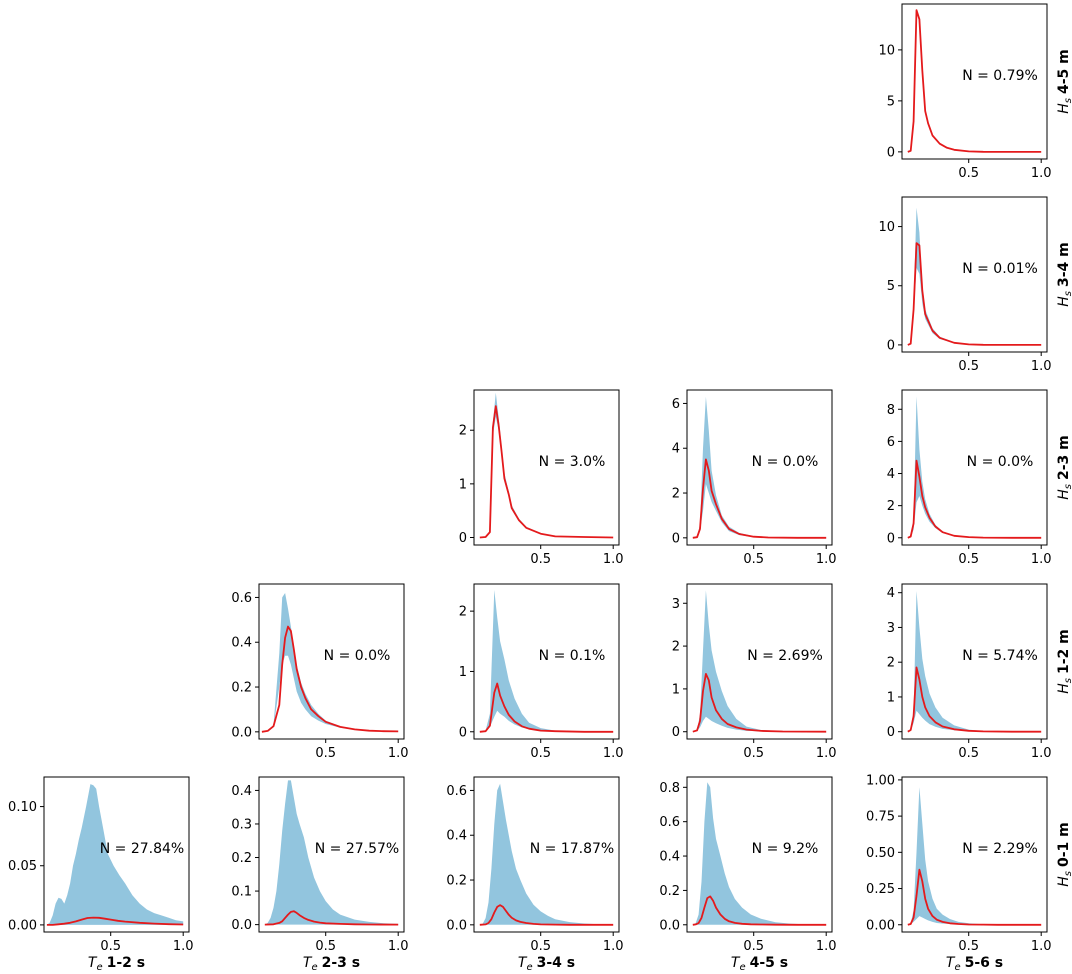  I want to click on y-tick-label: 0.25, so click(880, 889).